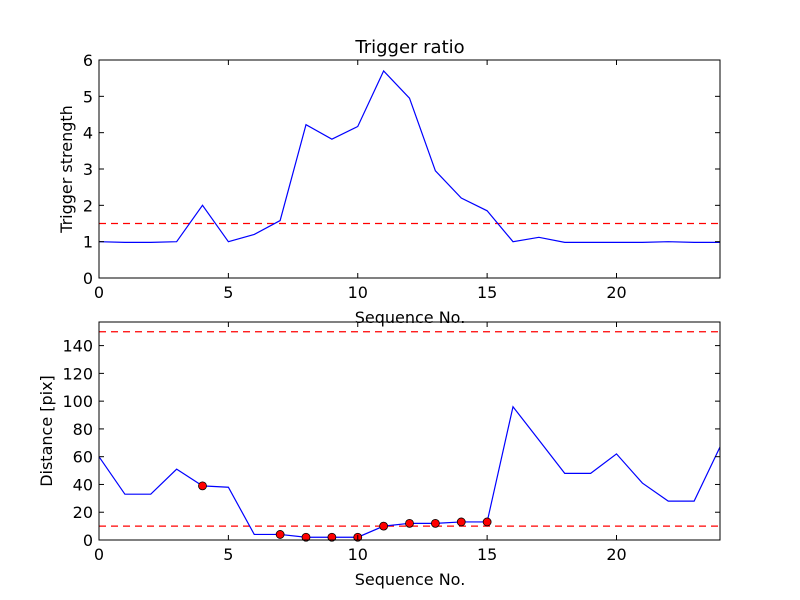  Describe the element at coordinates (88, 96) in the screenshot. I see `trigger-y-tick-label: 5` at that location.